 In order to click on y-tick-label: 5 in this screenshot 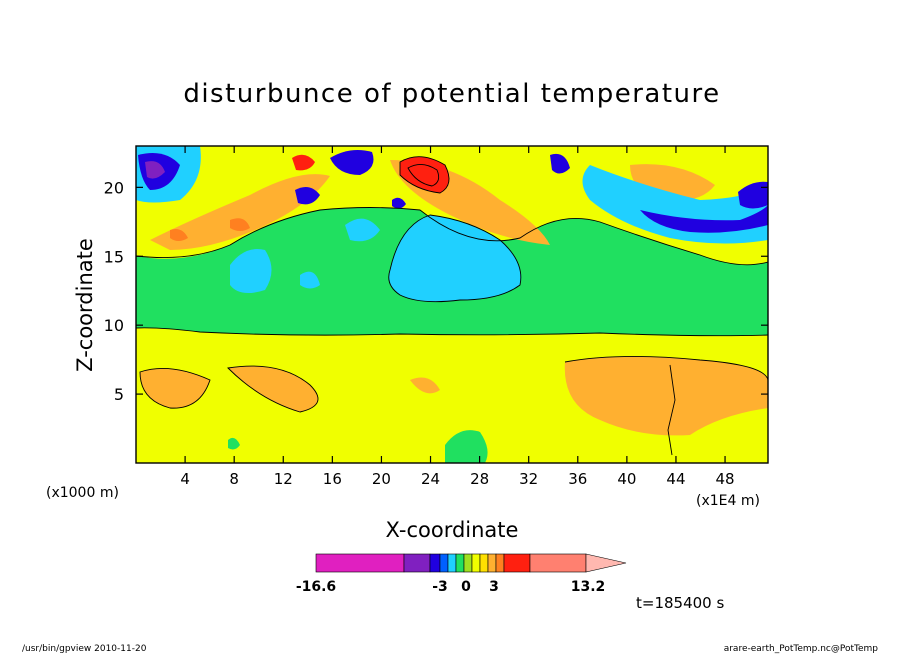, I will do `click(119, 394)`.